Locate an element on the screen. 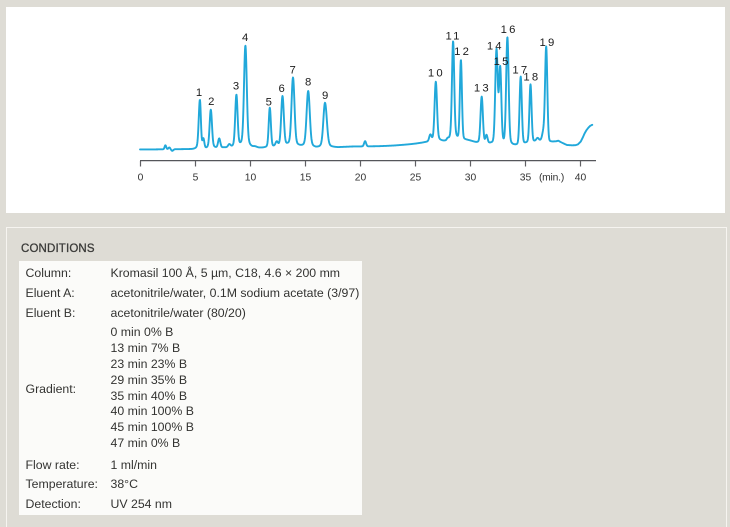 The image size is (730, 527). svg-text: 9 is located at coordinates (325, 96).